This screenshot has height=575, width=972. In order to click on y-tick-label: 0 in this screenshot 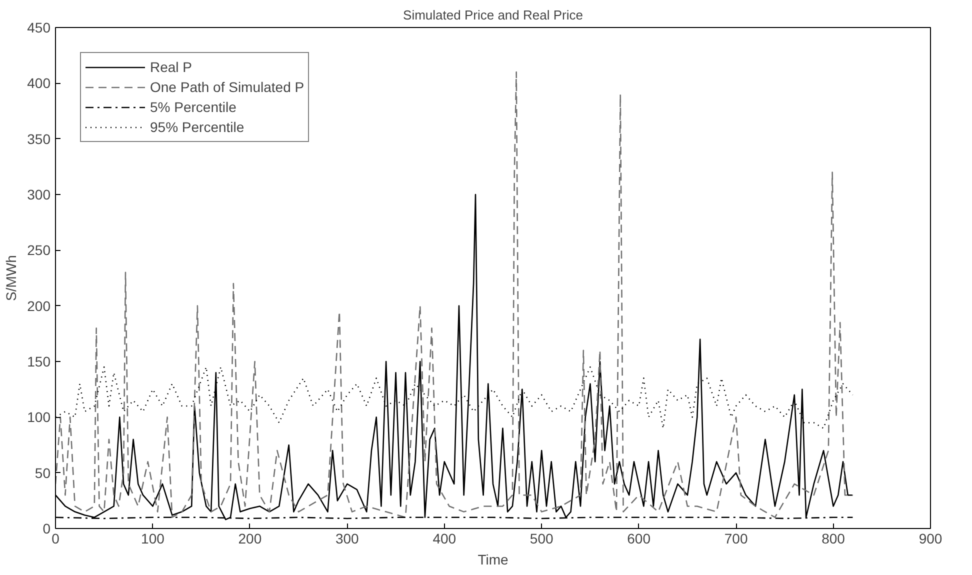, I will do `click(46, 528)`.